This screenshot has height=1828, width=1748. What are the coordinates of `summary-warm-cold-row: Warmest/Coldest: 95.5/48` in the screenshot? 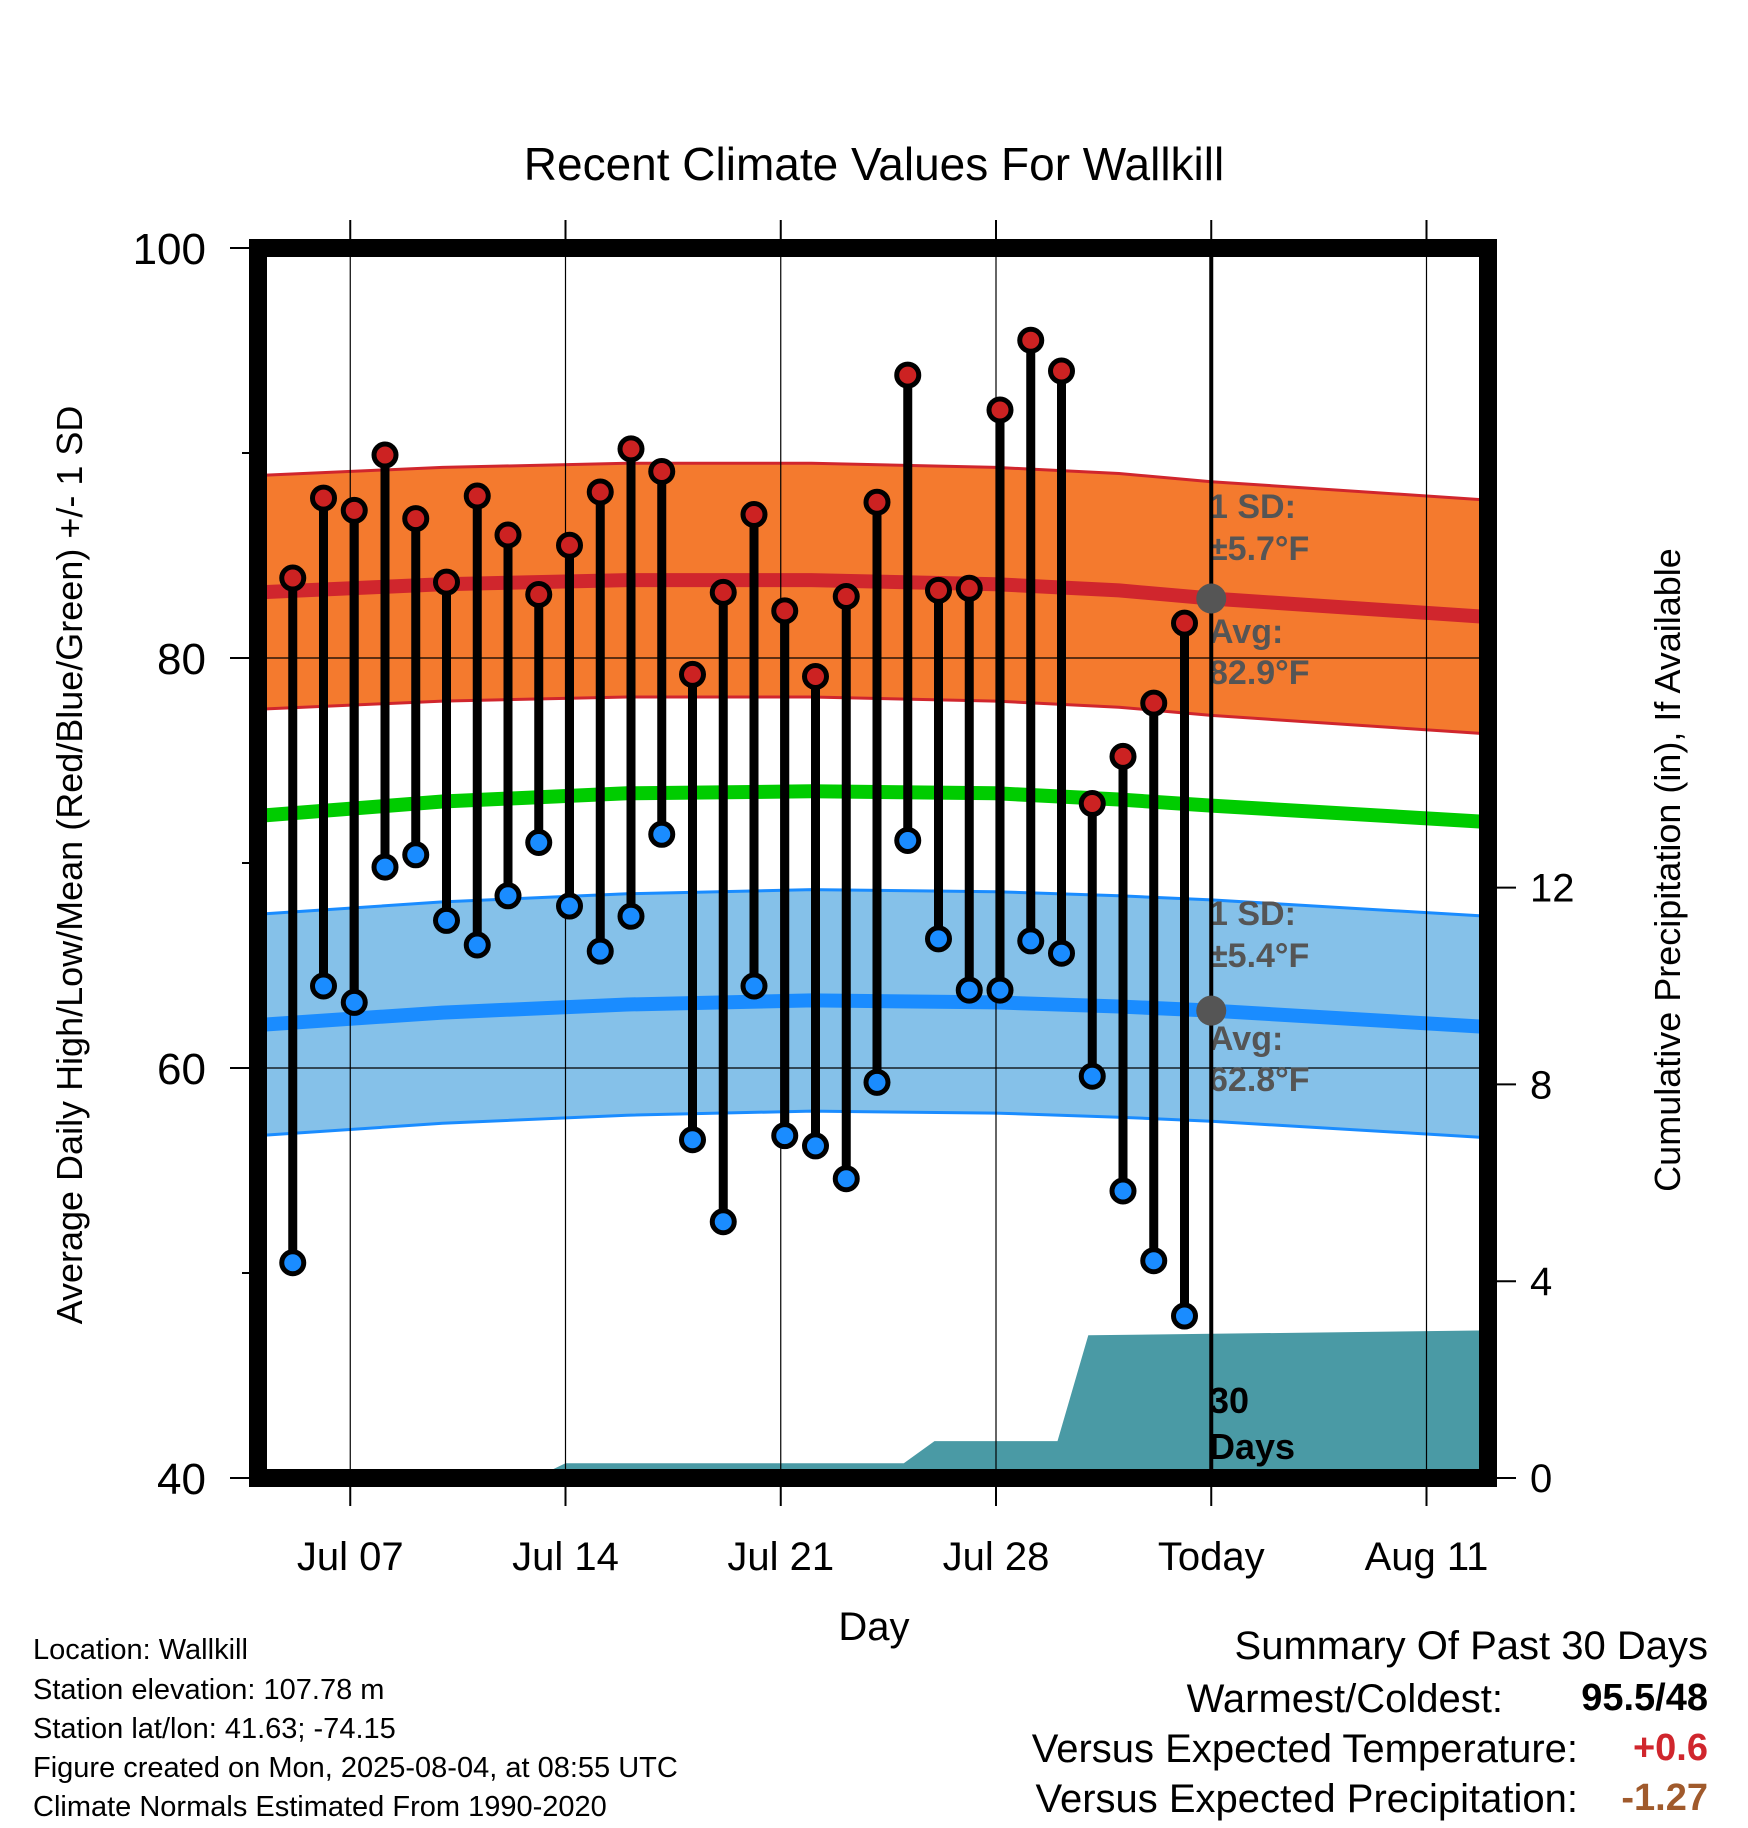 It's located at (1308, 1701).